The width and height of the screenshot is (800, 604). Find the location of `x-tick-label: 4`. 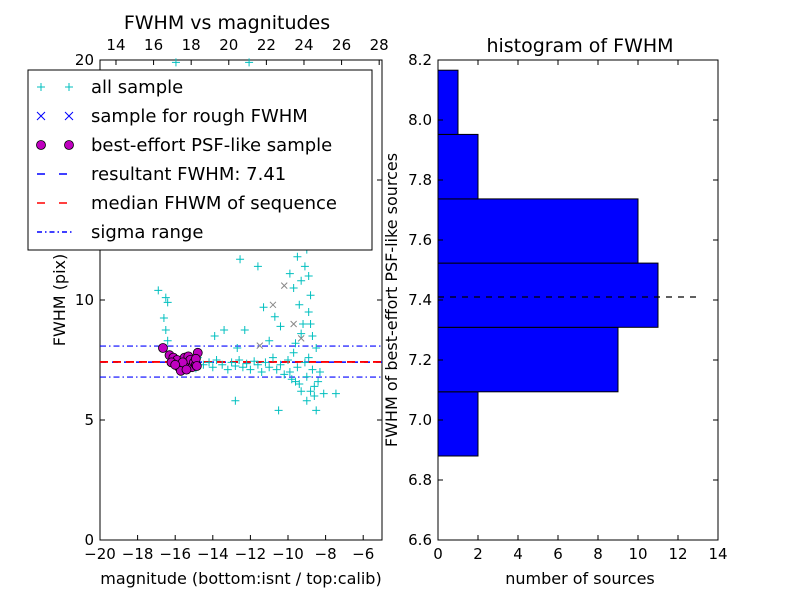

x-tick-label: 4 is located at coordinates (518, 554).